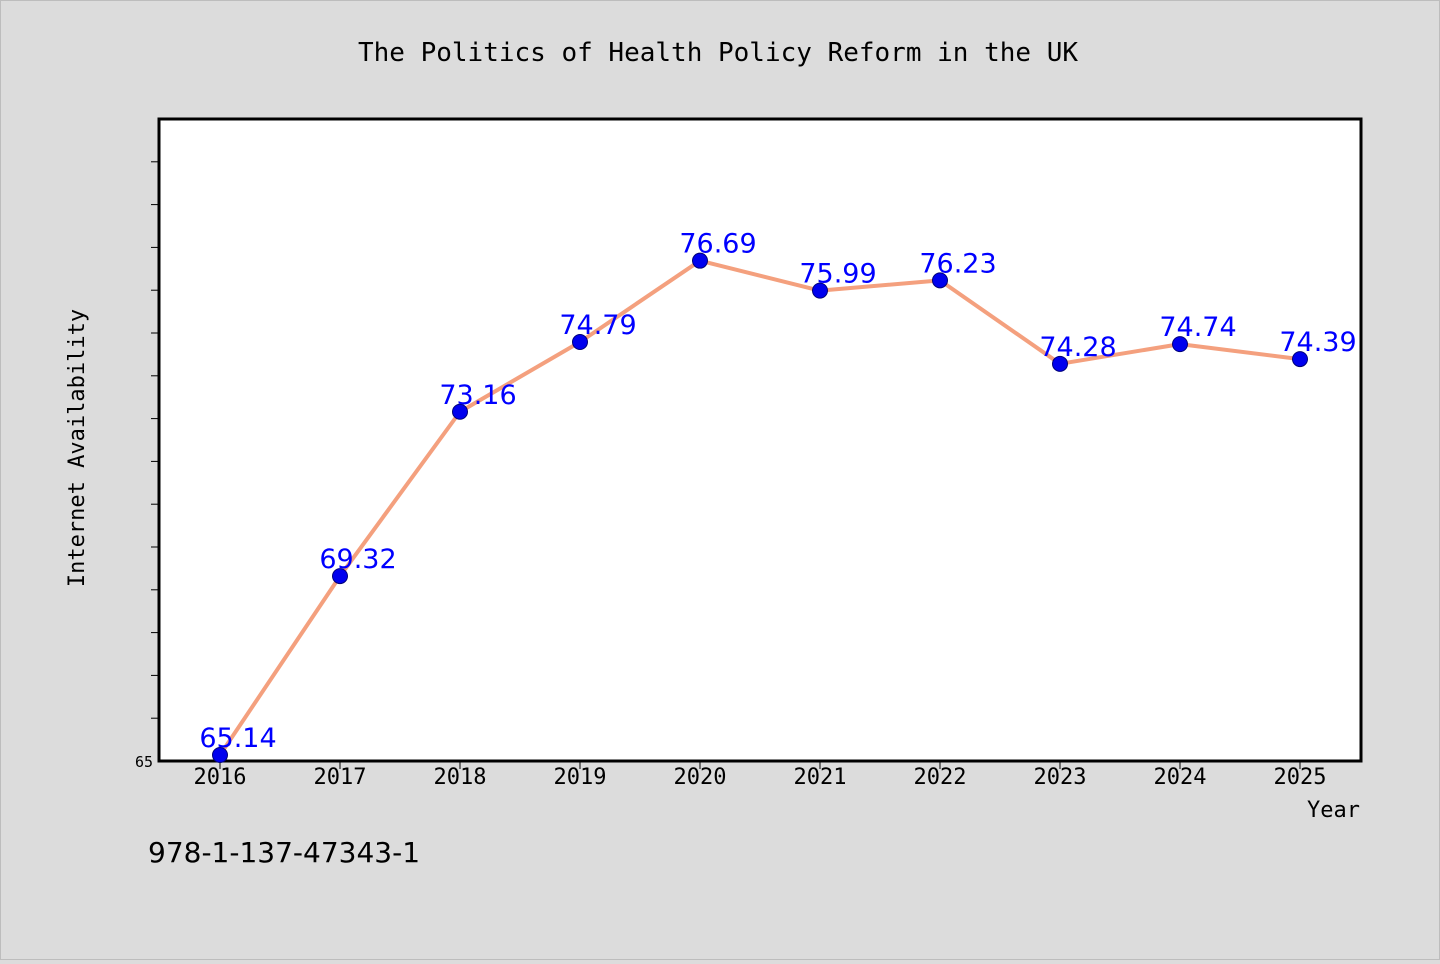 The height and width of the screenshot is (964, 1440). What do you see at coordinates (144, 762) in the screenshot?
I see `y-tick-label: 65` at bounding box center [144, 762].